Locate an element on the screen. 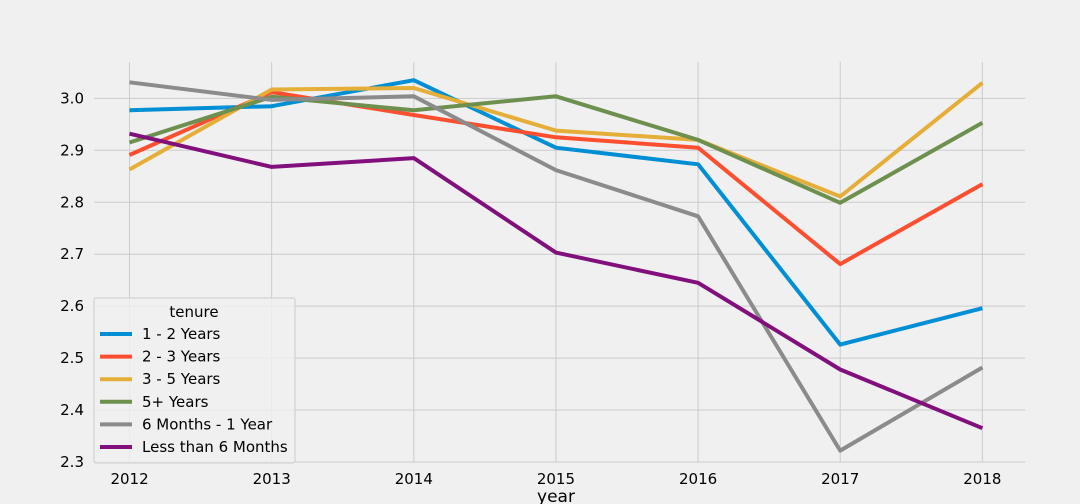 Image resolution: width=1080 pixels, height=504 pixels. legend-frame is located at coordinates (194, 380).